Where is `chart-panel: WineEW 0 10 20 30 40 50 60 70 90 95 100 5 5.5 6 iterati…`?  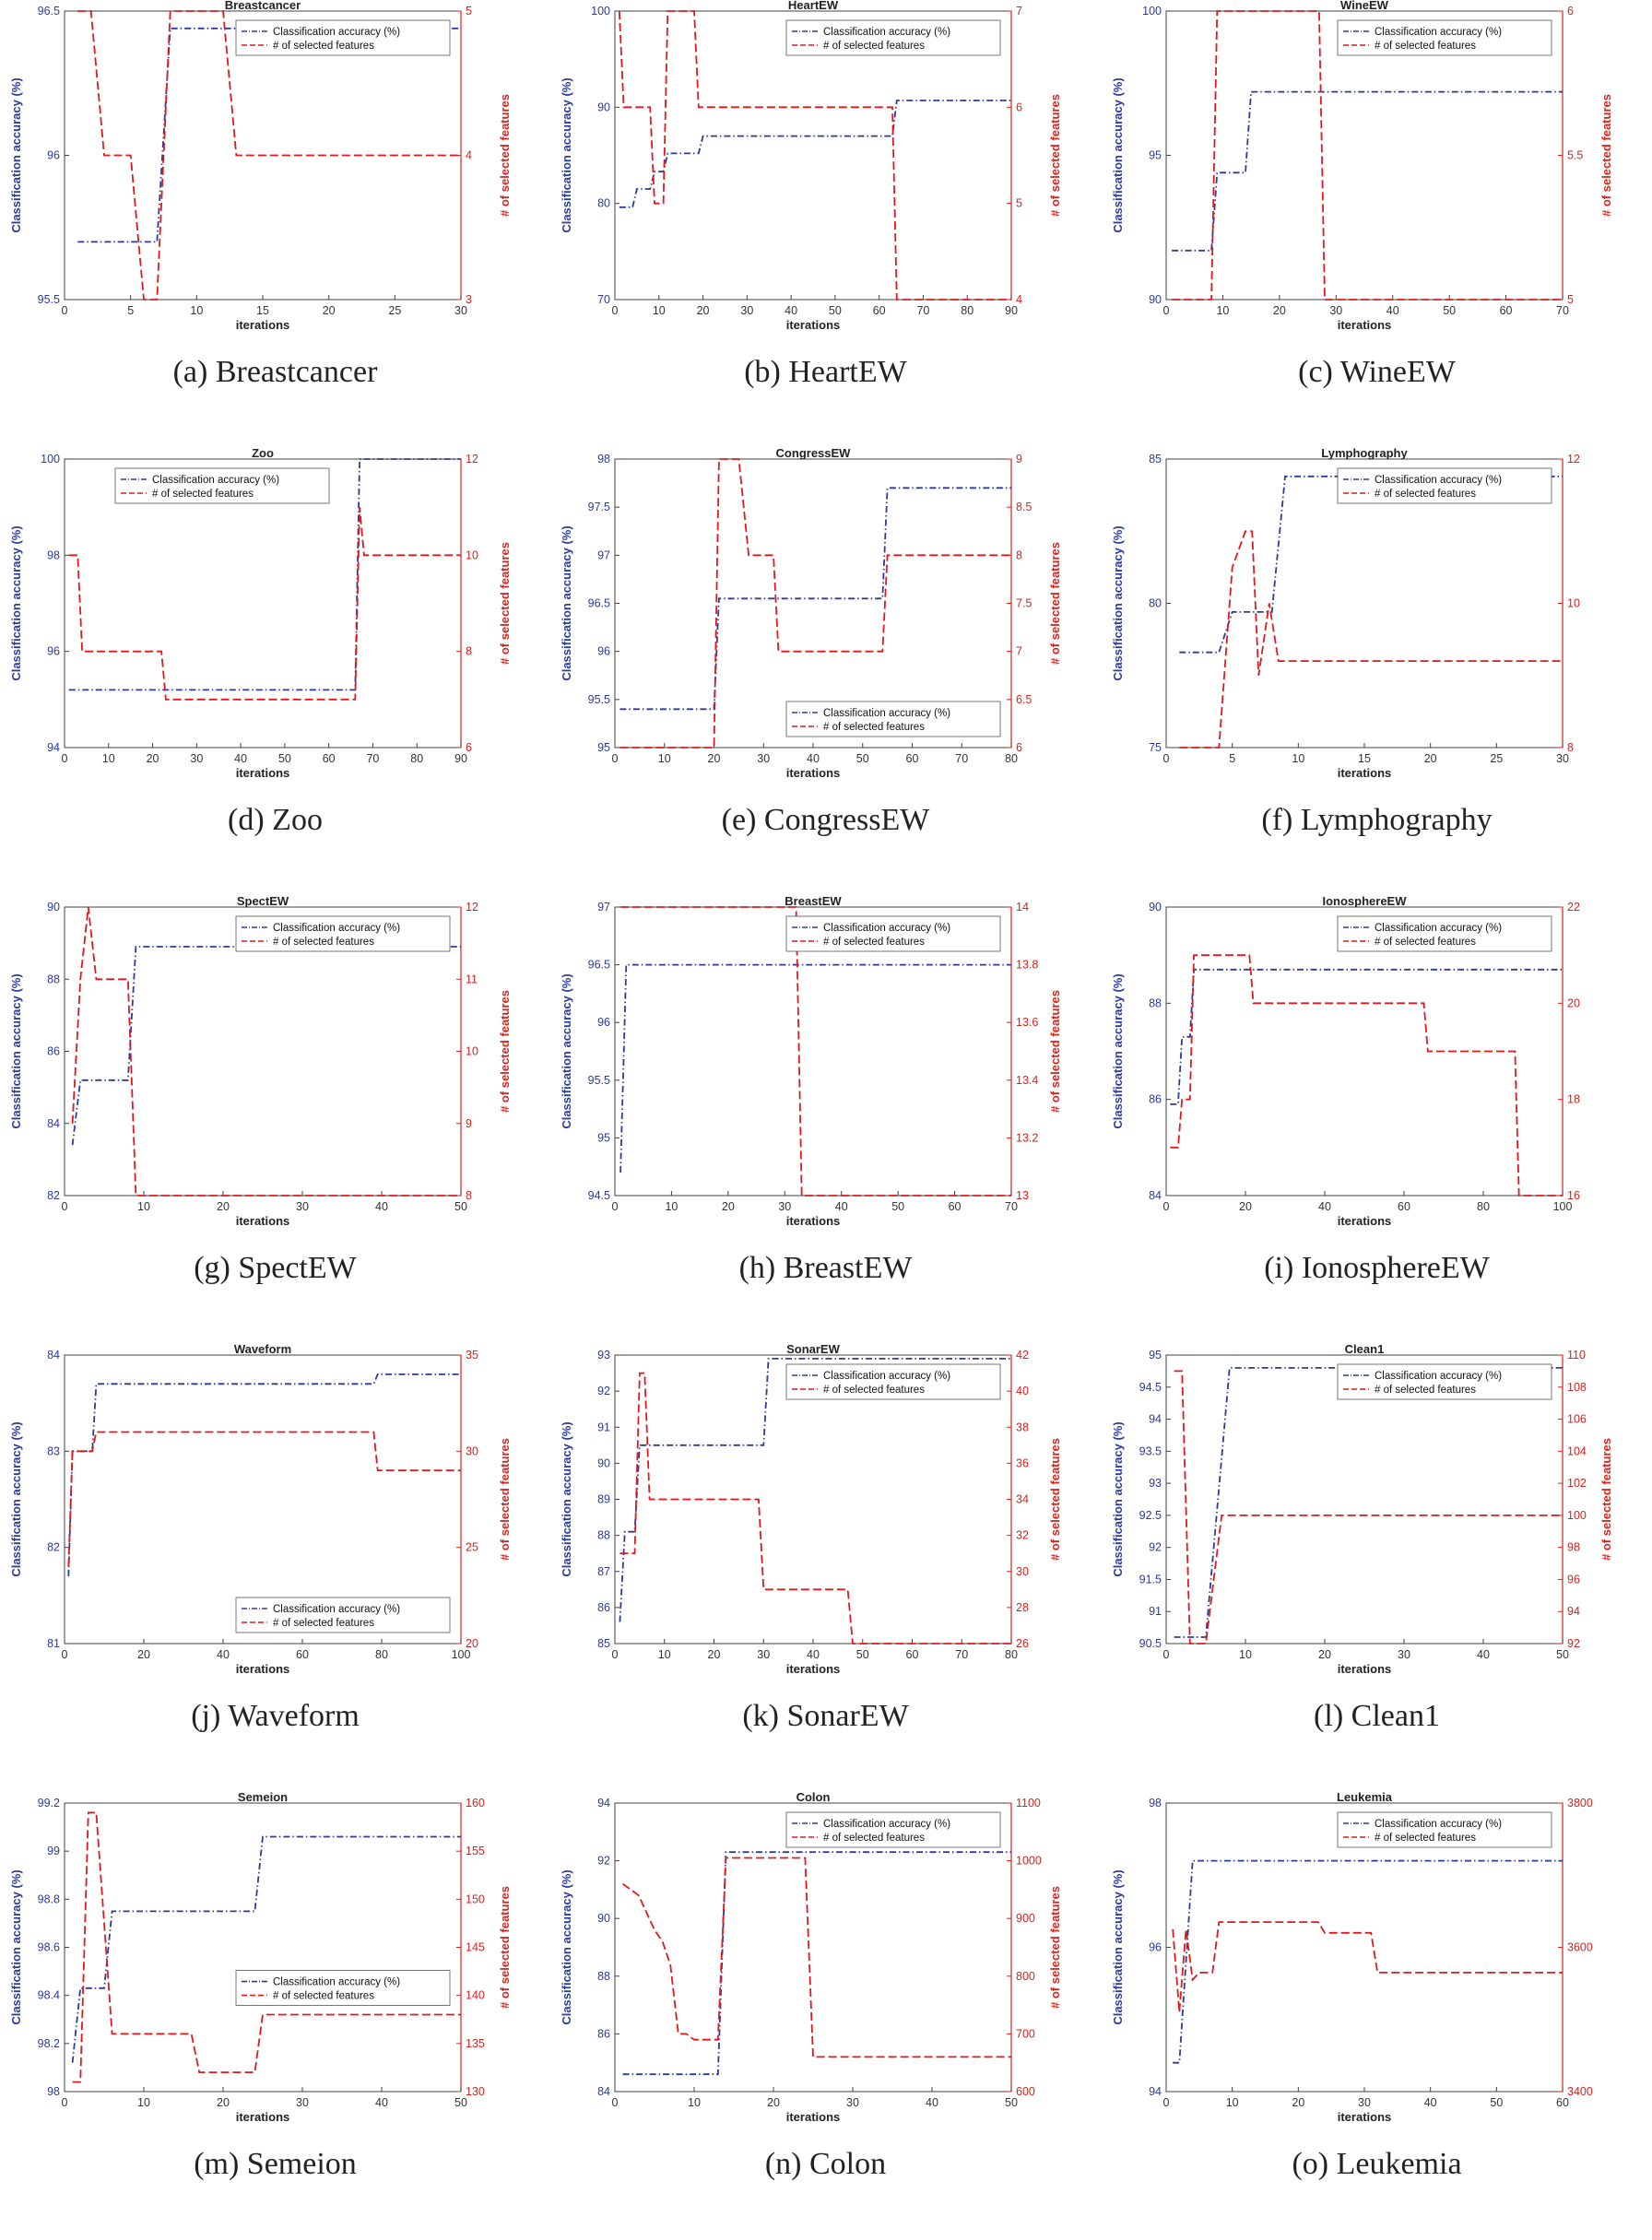
chart-panel: WineEW 0 10 20 30 40 50 60 70 90 95 100 5 5.5 6 iterati… is located at coordinates (1377, 224).